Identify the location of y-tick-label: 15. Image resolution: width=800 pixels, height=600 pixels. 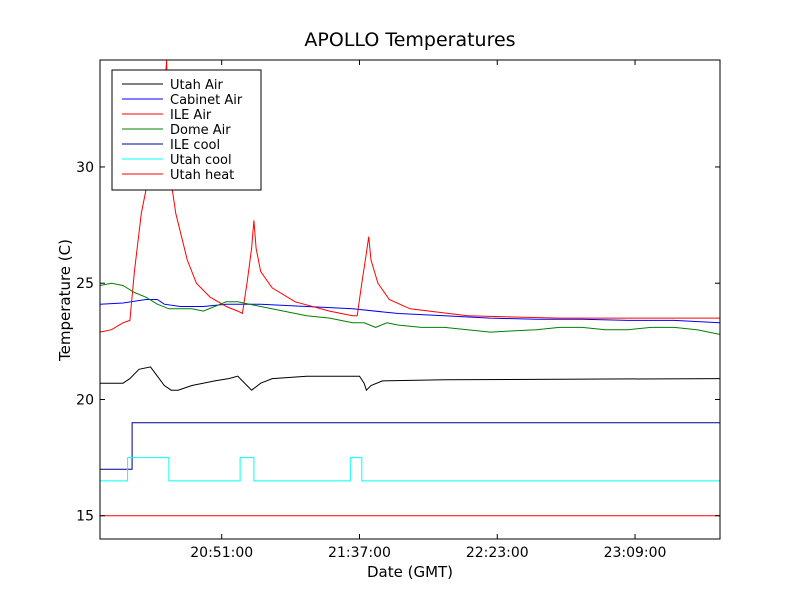
(85, 517).